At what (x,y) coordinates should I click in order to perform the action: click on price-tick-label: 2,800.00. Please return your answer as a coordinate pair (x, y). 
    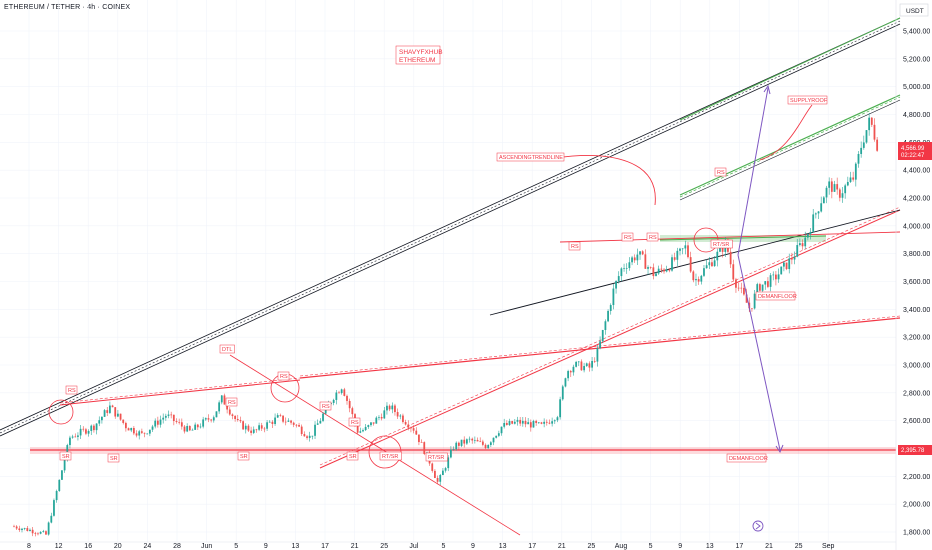
    Looking at the image, I should click on (916, 393).